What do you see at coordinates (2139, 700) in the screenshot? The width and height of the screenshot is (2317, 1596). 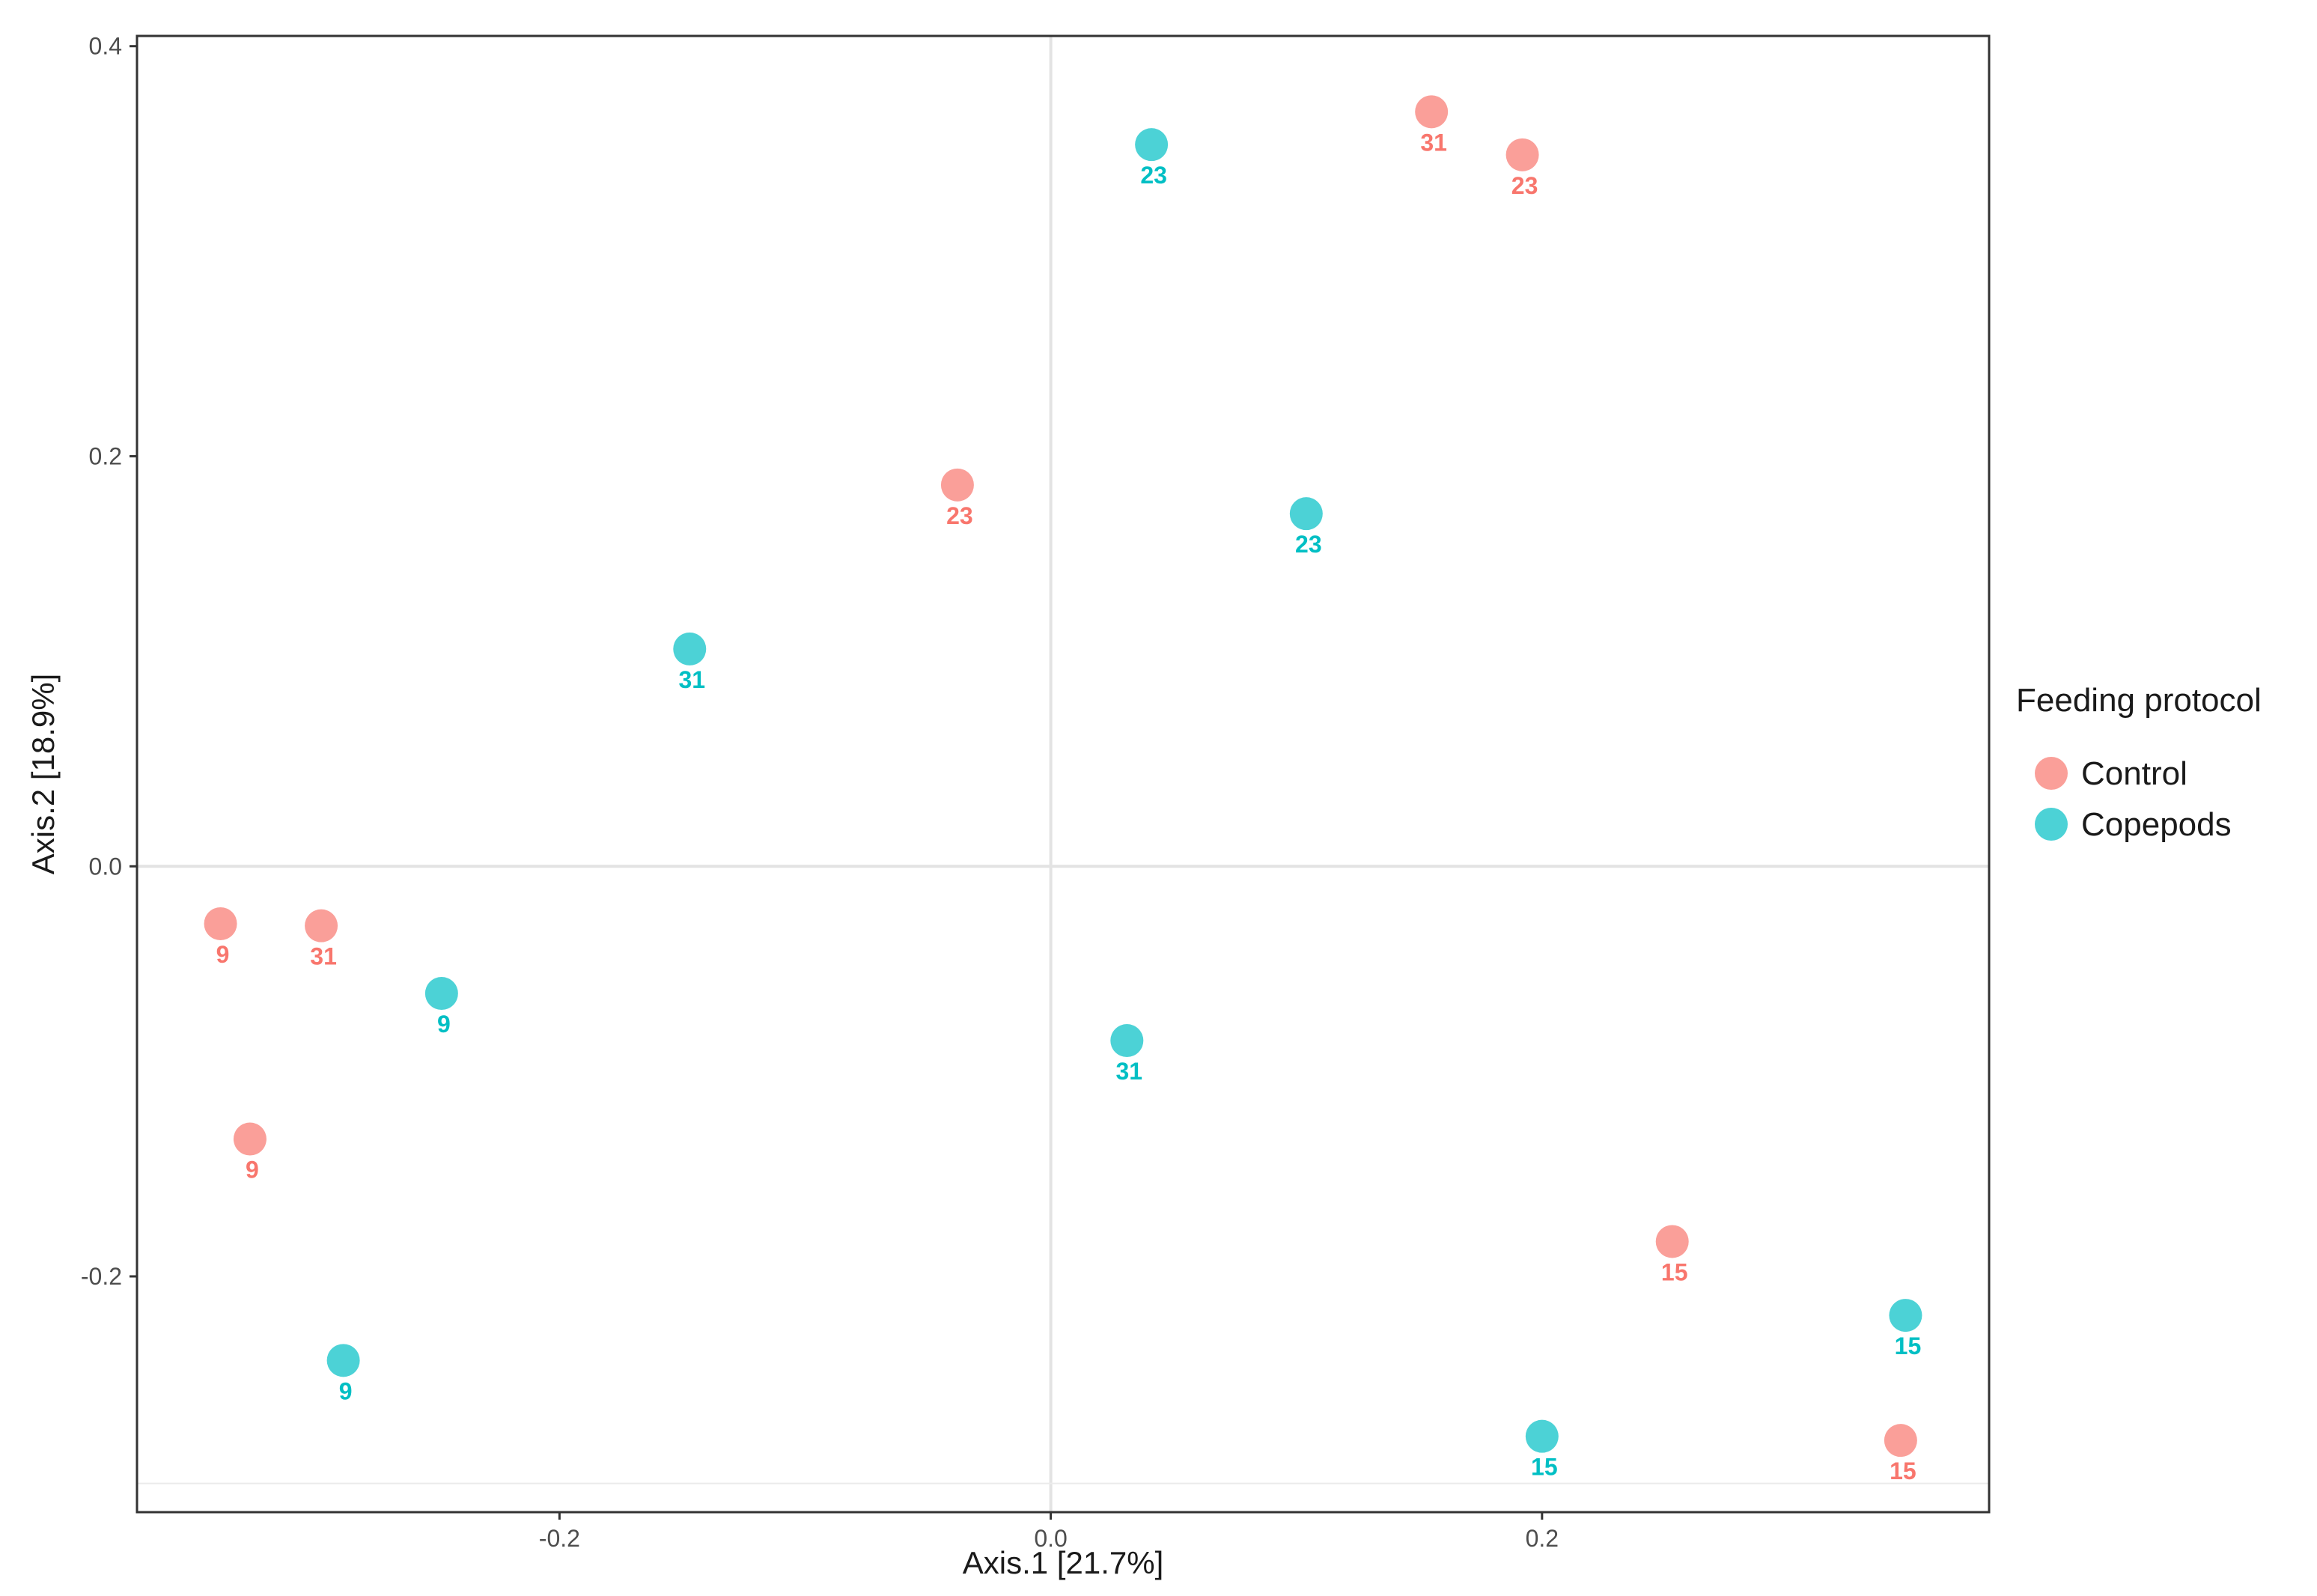 I see `legend-title: Feeding protocol` at bounding box center [2139, 700].